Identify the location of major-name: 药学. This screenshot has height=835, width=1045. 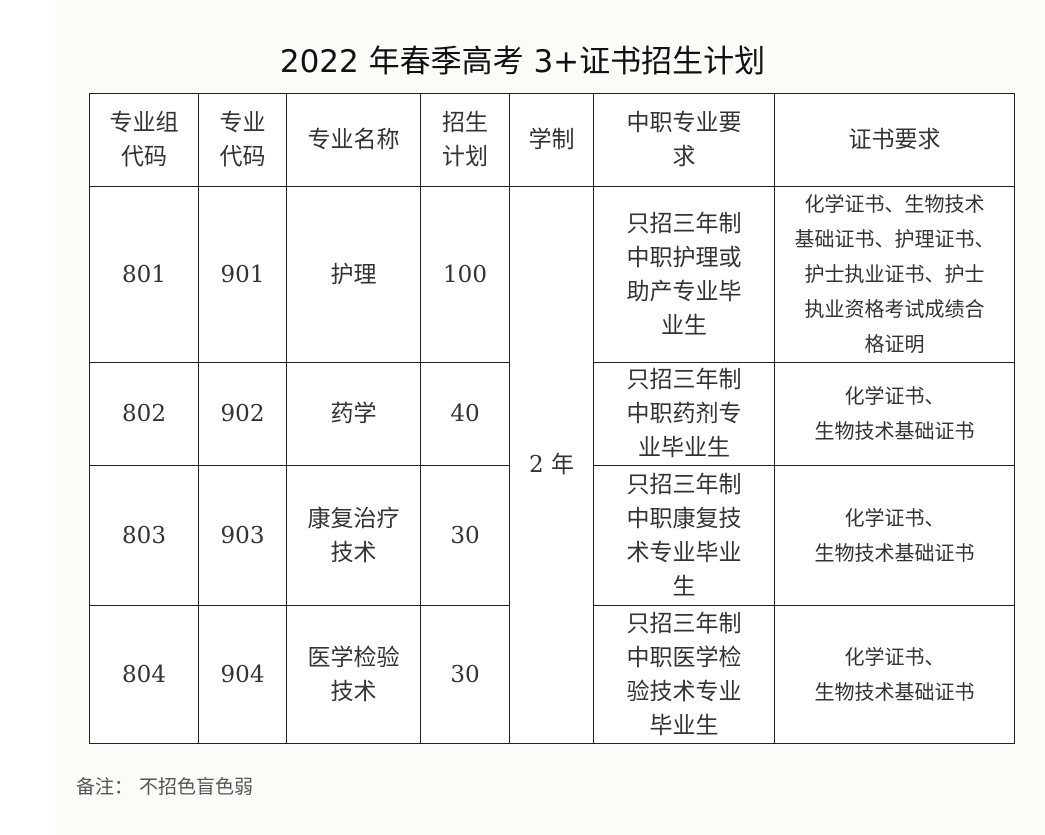
(353, 414).